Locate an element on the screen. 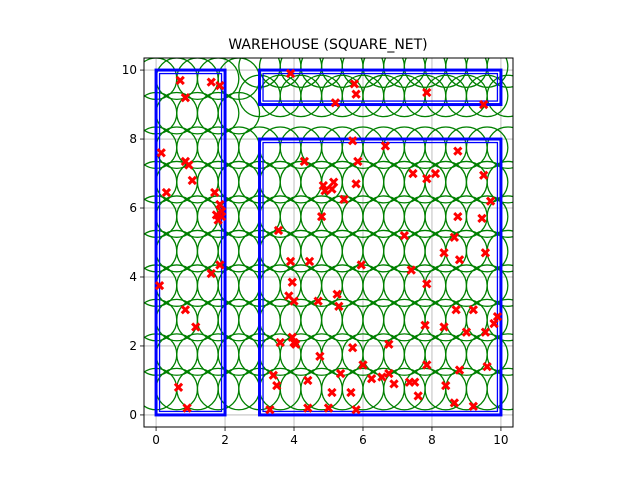 The height and width of the screenshot is (480, 640). y-tick-label-3: 6 is located at coordinates (133, 208).